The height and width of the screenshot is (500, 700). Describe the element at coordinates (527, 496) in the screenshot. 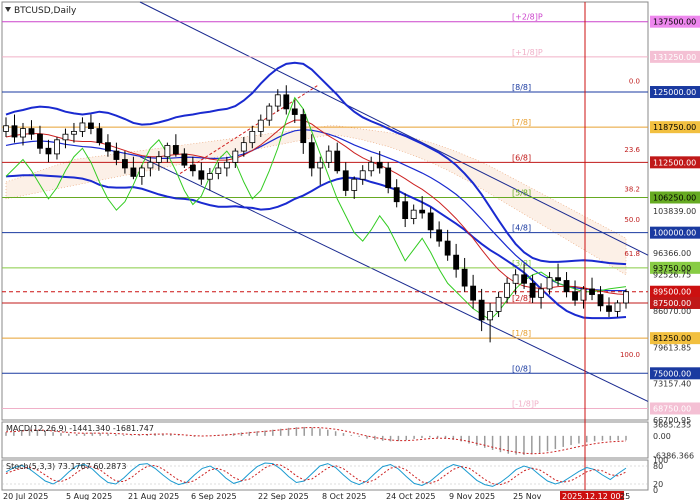

I see `x-axis-label-8: 25 Nov` at that location.